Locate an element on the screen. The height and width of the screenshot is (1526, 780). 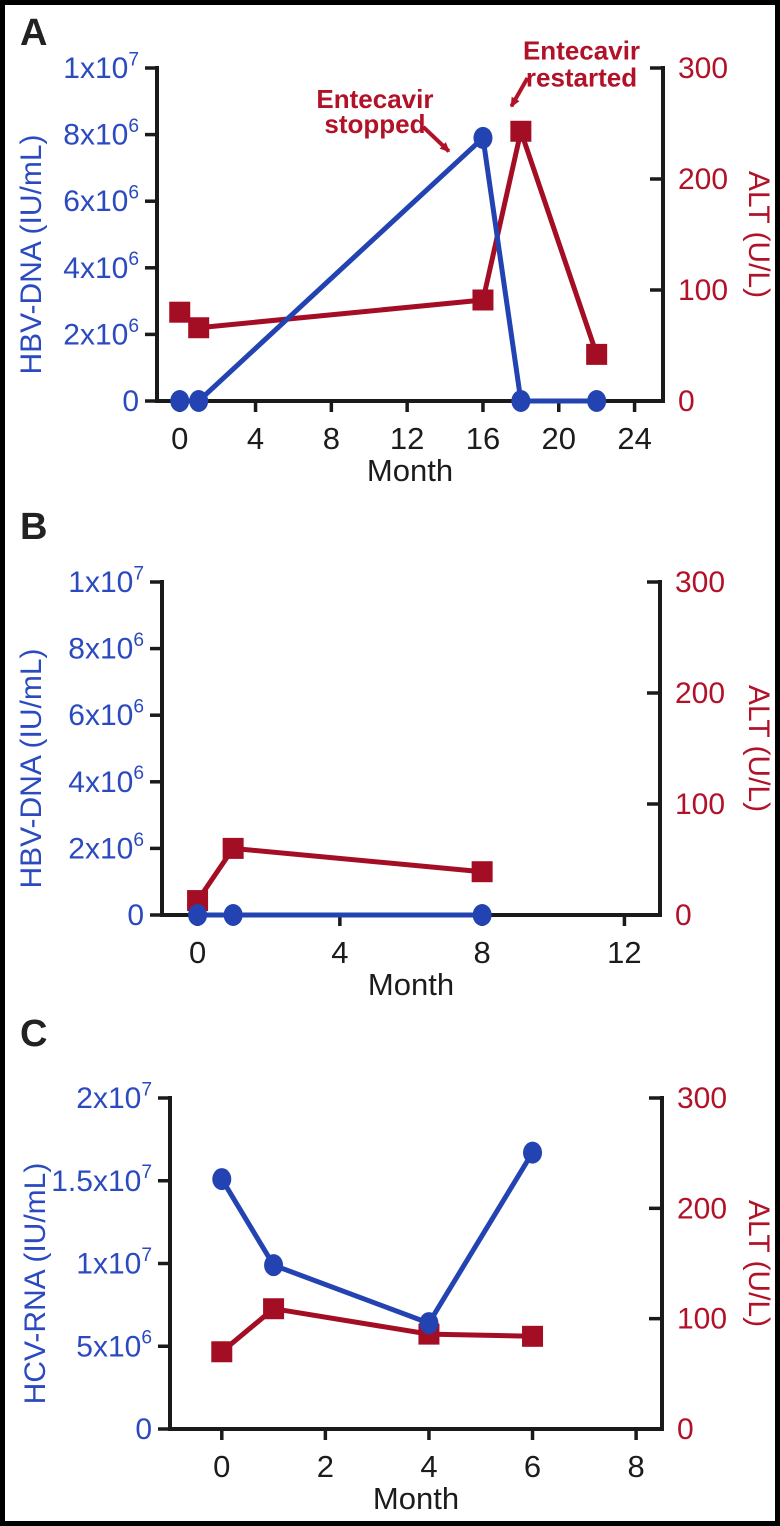
panel-label-c: C is located at coordinates (33, 1034).